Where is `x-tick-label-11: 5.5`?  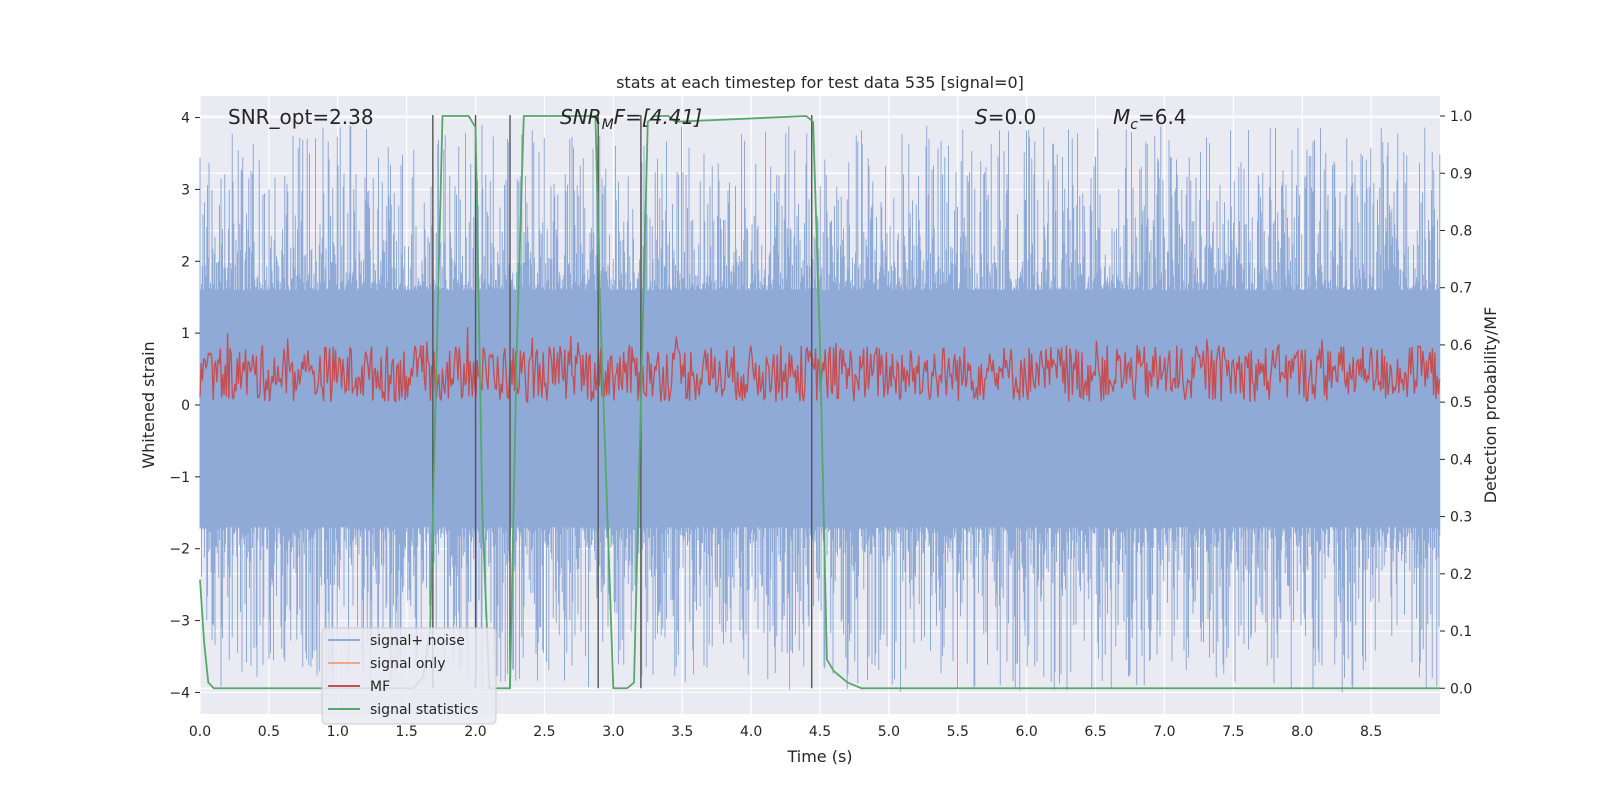 x-tick-label-11: 5.5 is located at coordinates (958, 732).